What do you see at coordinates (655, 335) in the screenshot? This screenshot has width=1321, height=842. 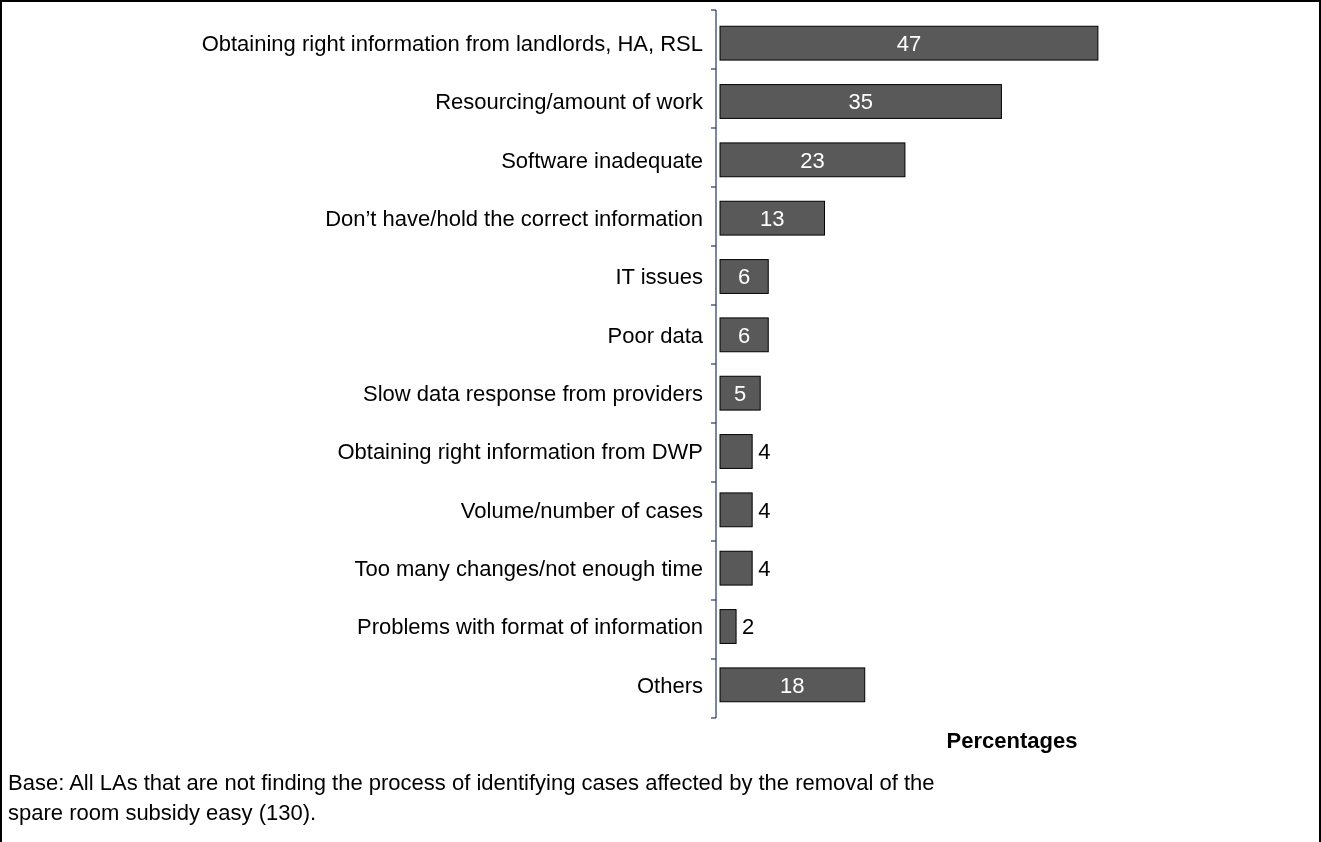 I see `y-tick-label: Poor data` at bounding box center [655, 335].